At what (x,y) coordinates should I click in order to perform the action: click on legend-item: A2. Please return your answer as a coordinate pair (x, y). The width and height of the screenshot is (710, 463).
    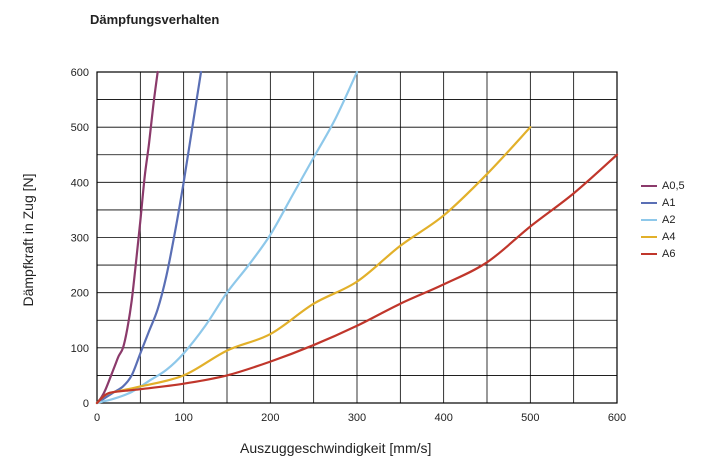
    Looking at the image, I should click on (663, 219).